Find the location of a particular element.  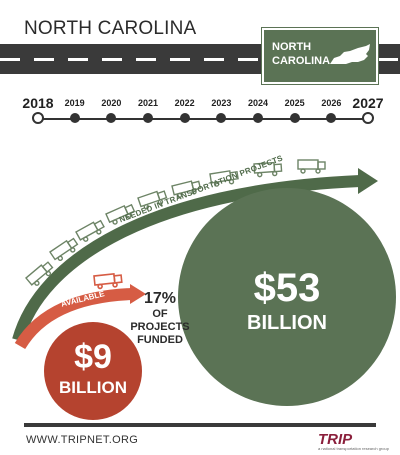

state-badge: NORTH CAROLINA is located at coordinates (320, 56).